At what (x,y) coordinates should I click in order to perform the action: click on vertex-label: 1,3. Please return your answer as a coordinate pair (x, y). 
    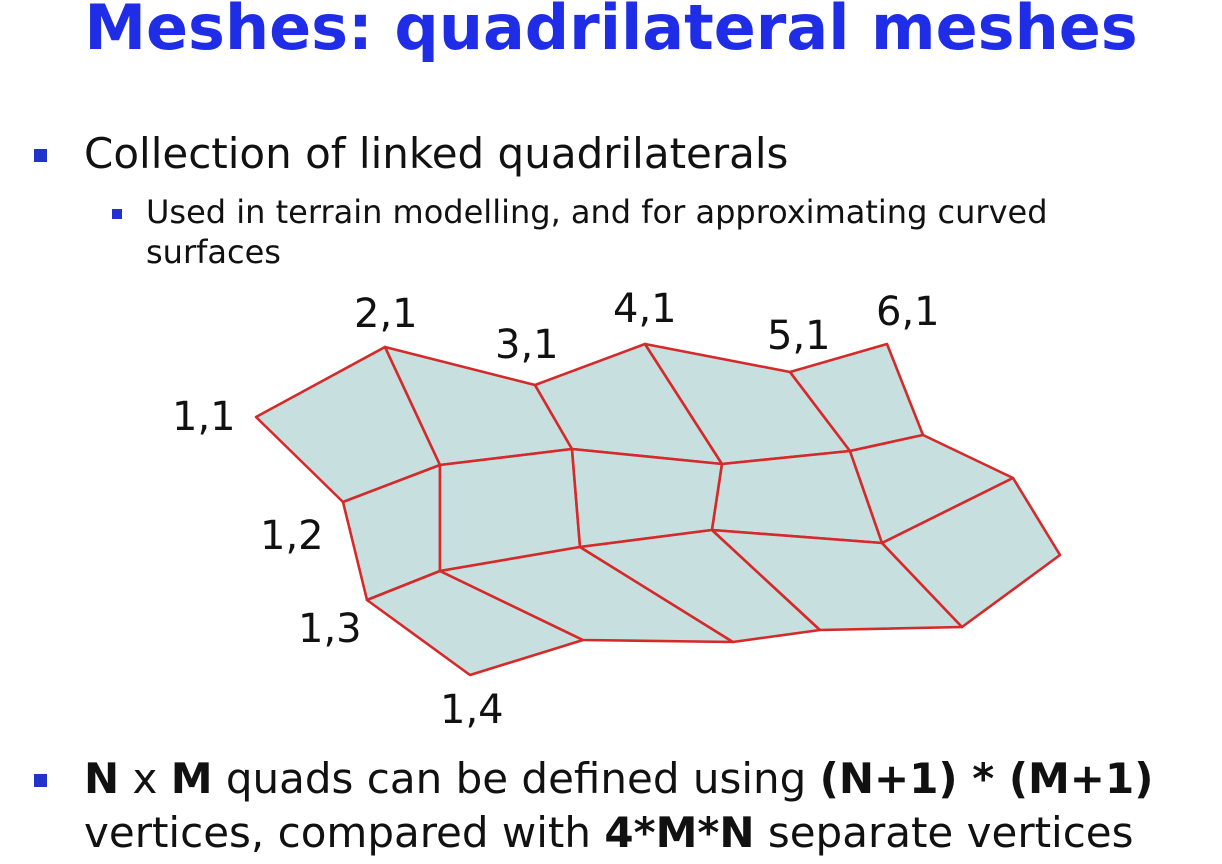
    Looking at the image, I should click on (330, 629).